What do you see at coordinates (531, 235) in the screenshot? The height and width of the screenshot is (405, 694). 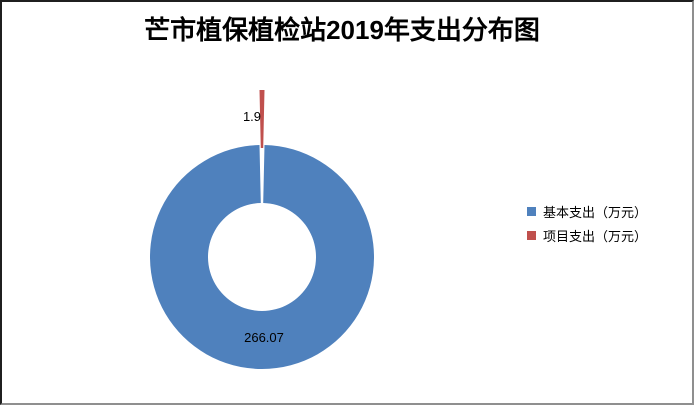 I see `legend-swatch-project-icon` at bounding box center [531, 235].